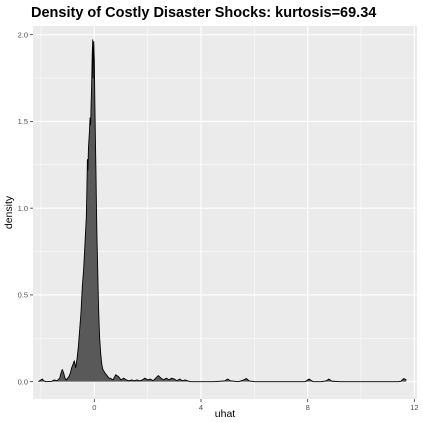  Describe the element at coordinates (414, 407) in the screenshot. I see `x-tick-label: 12` at that location.